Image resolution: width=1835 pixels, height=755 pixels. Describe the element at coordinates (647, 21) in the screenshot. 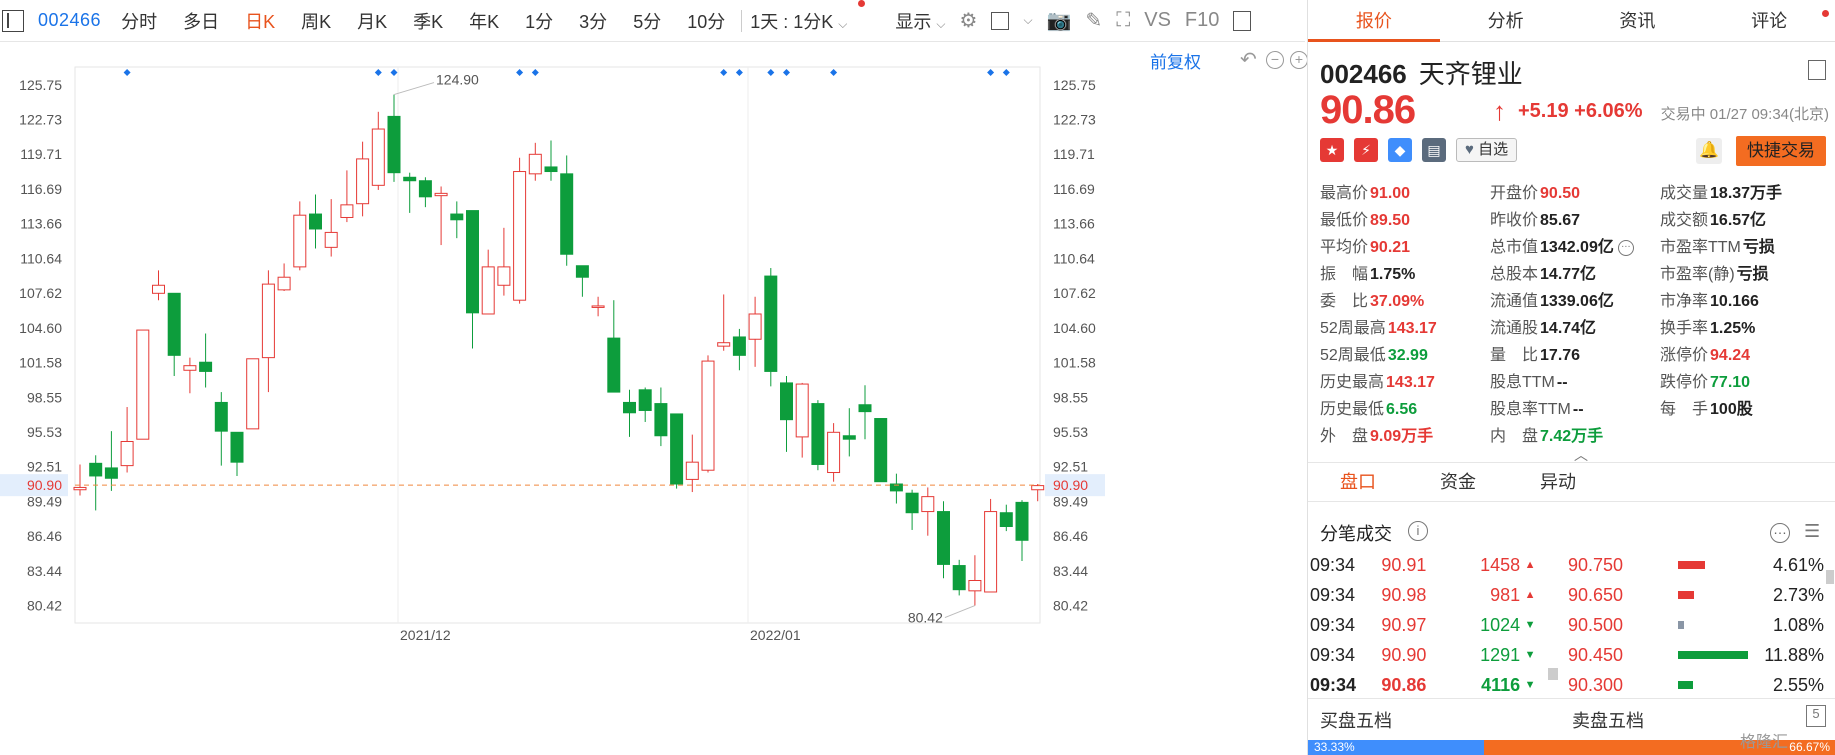

I see `tab-5min: 5分` at that location.